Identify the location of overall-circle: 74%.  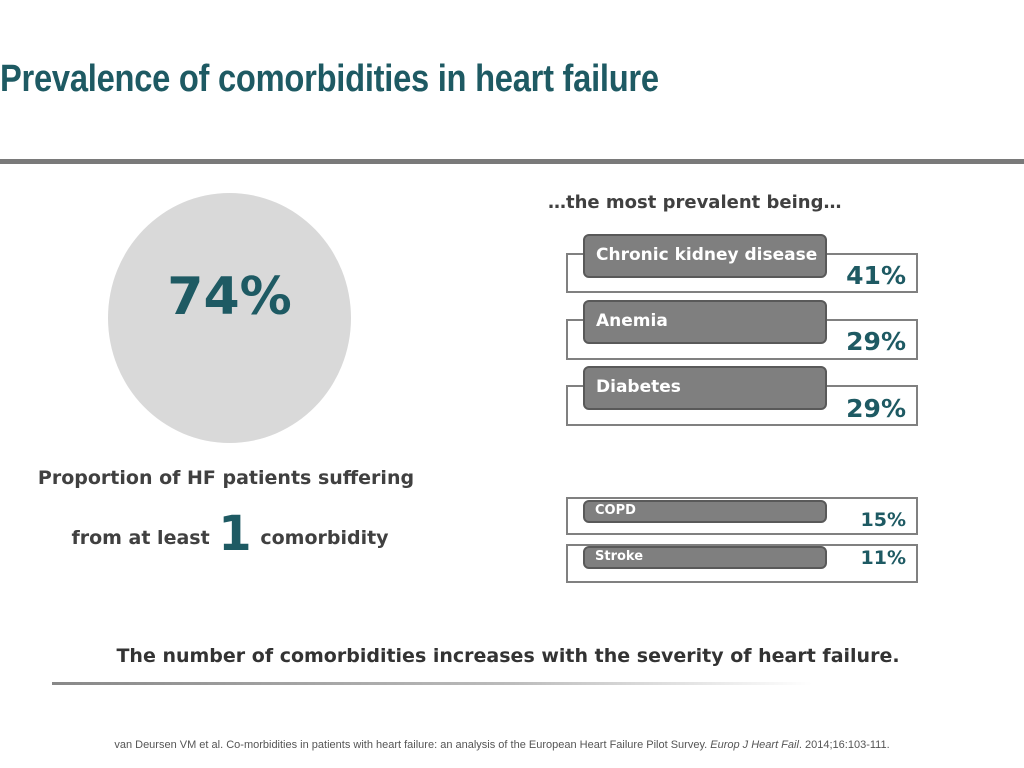
(229, 318).